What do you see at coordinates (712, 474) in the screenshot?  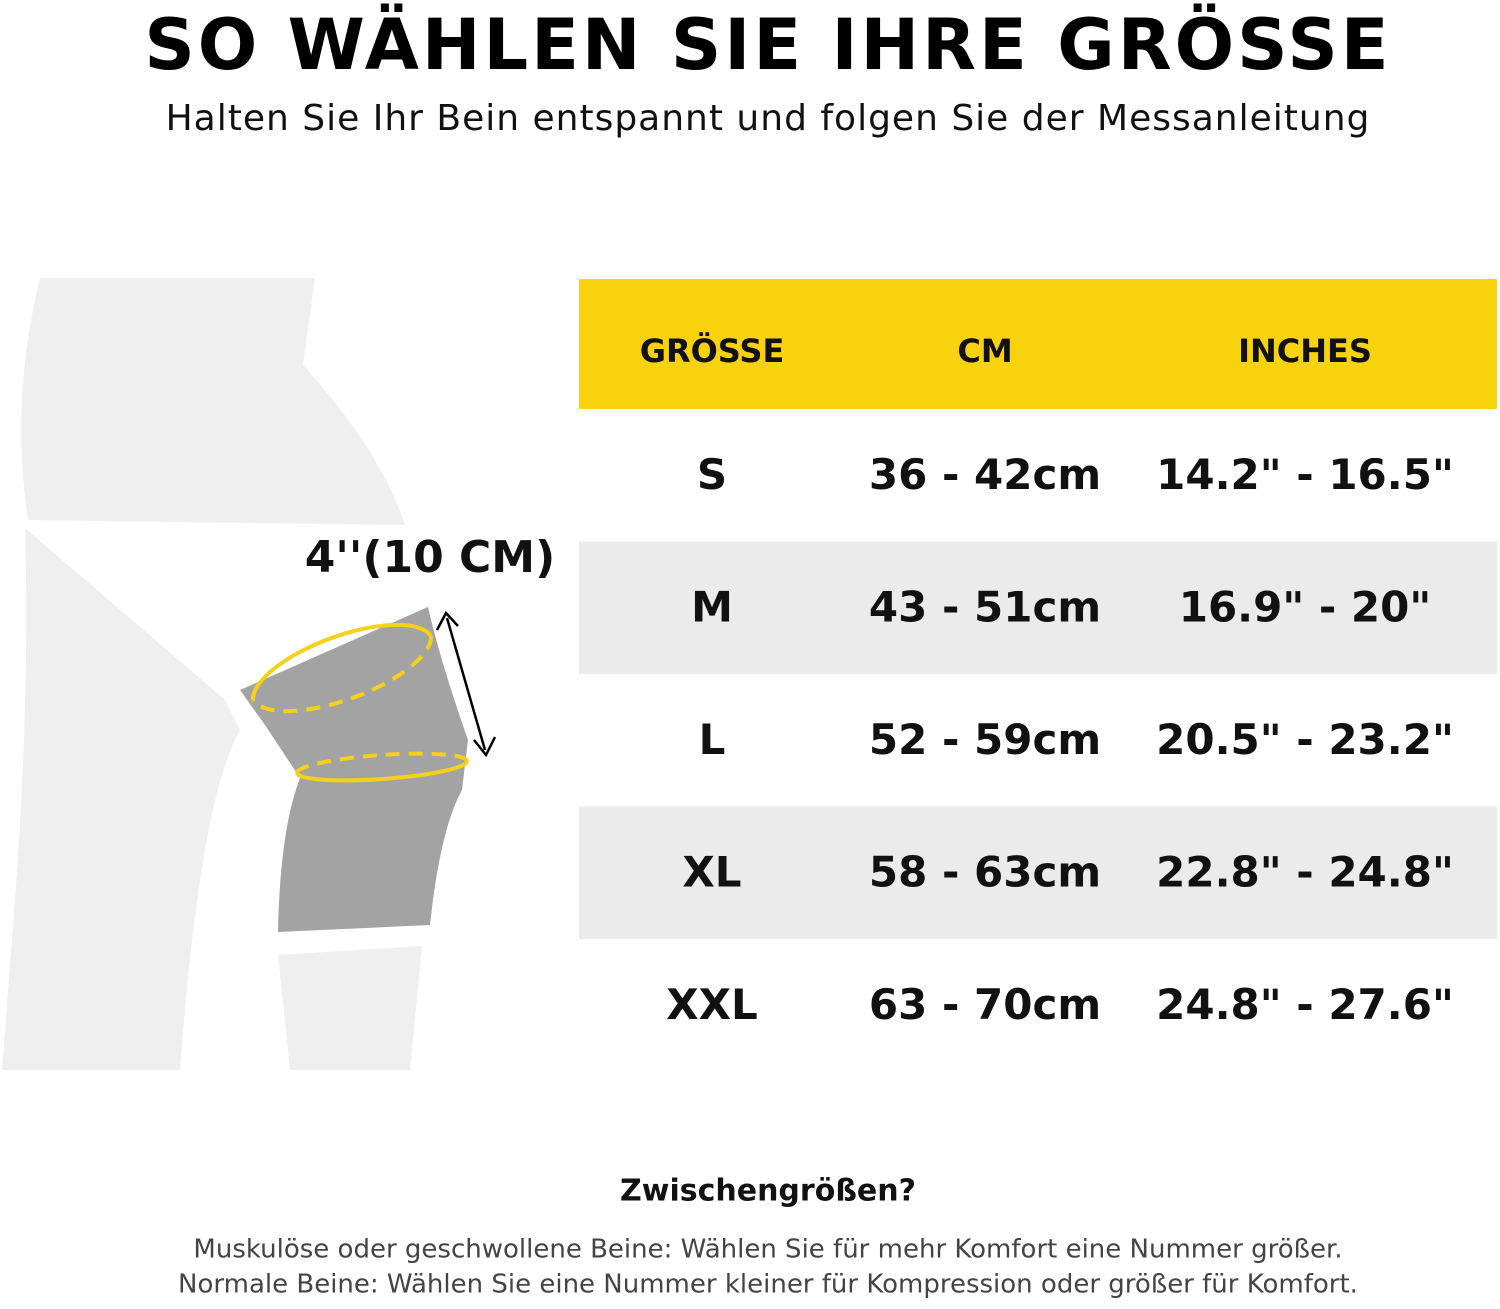 I see `table-cell: S` at bounding box center [712, 474].